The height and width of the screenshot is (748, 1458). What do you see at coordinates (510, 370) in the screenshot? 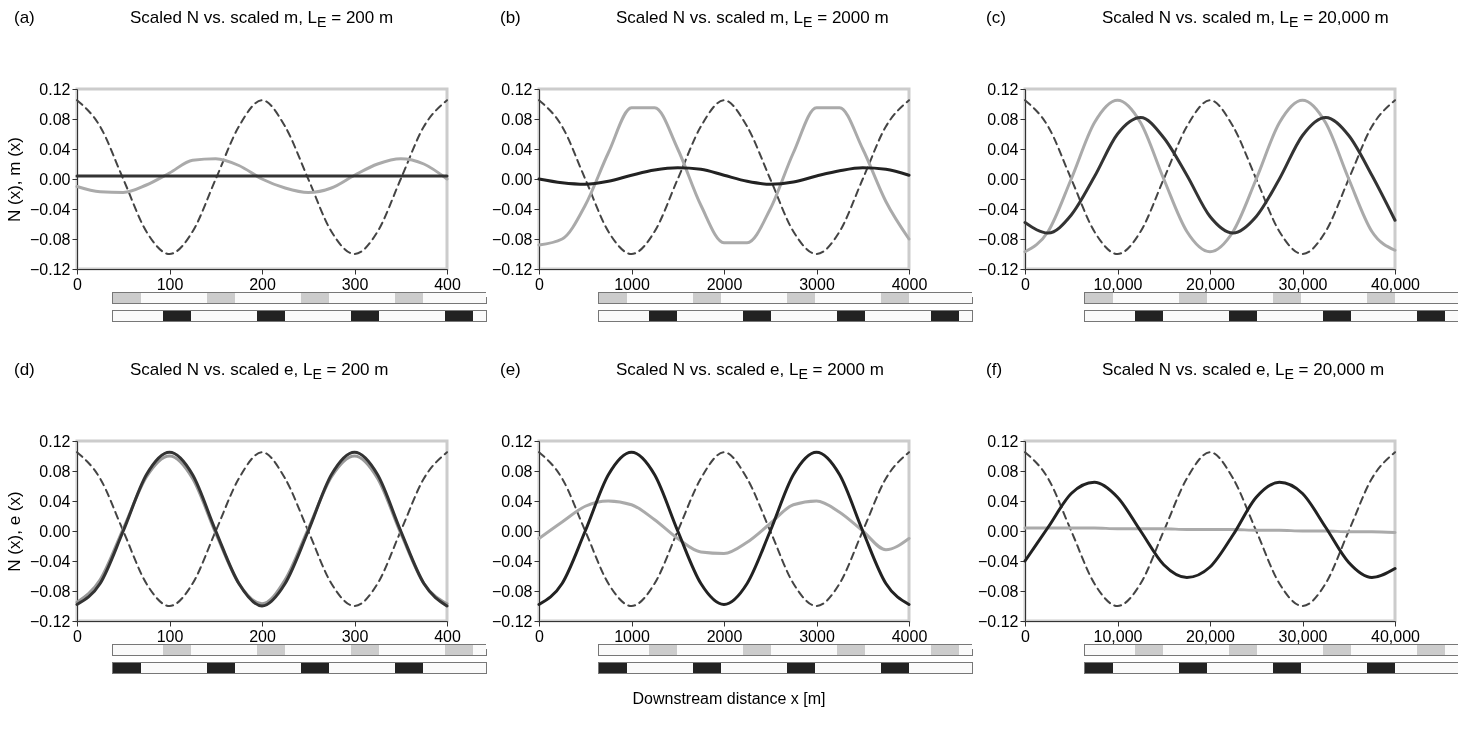
I see `text: (e)` at bounding box center [510, 370].